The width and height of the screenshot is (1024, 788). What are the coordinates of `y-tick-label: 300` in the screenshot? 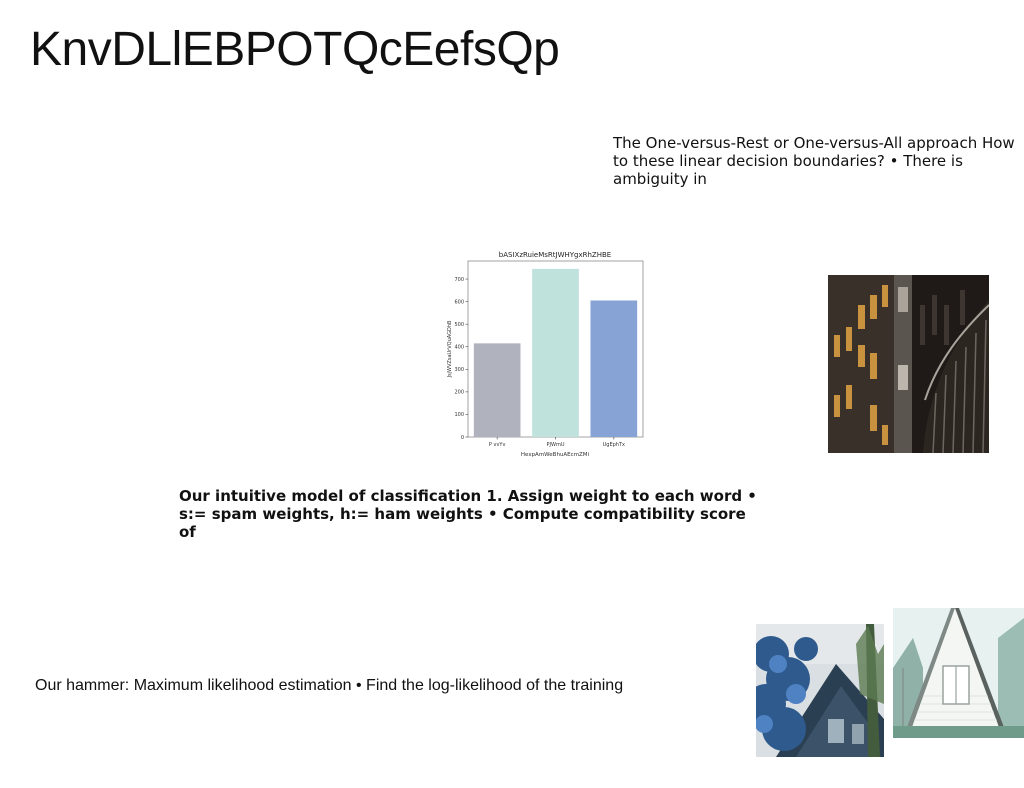 It's located at (459, 370).